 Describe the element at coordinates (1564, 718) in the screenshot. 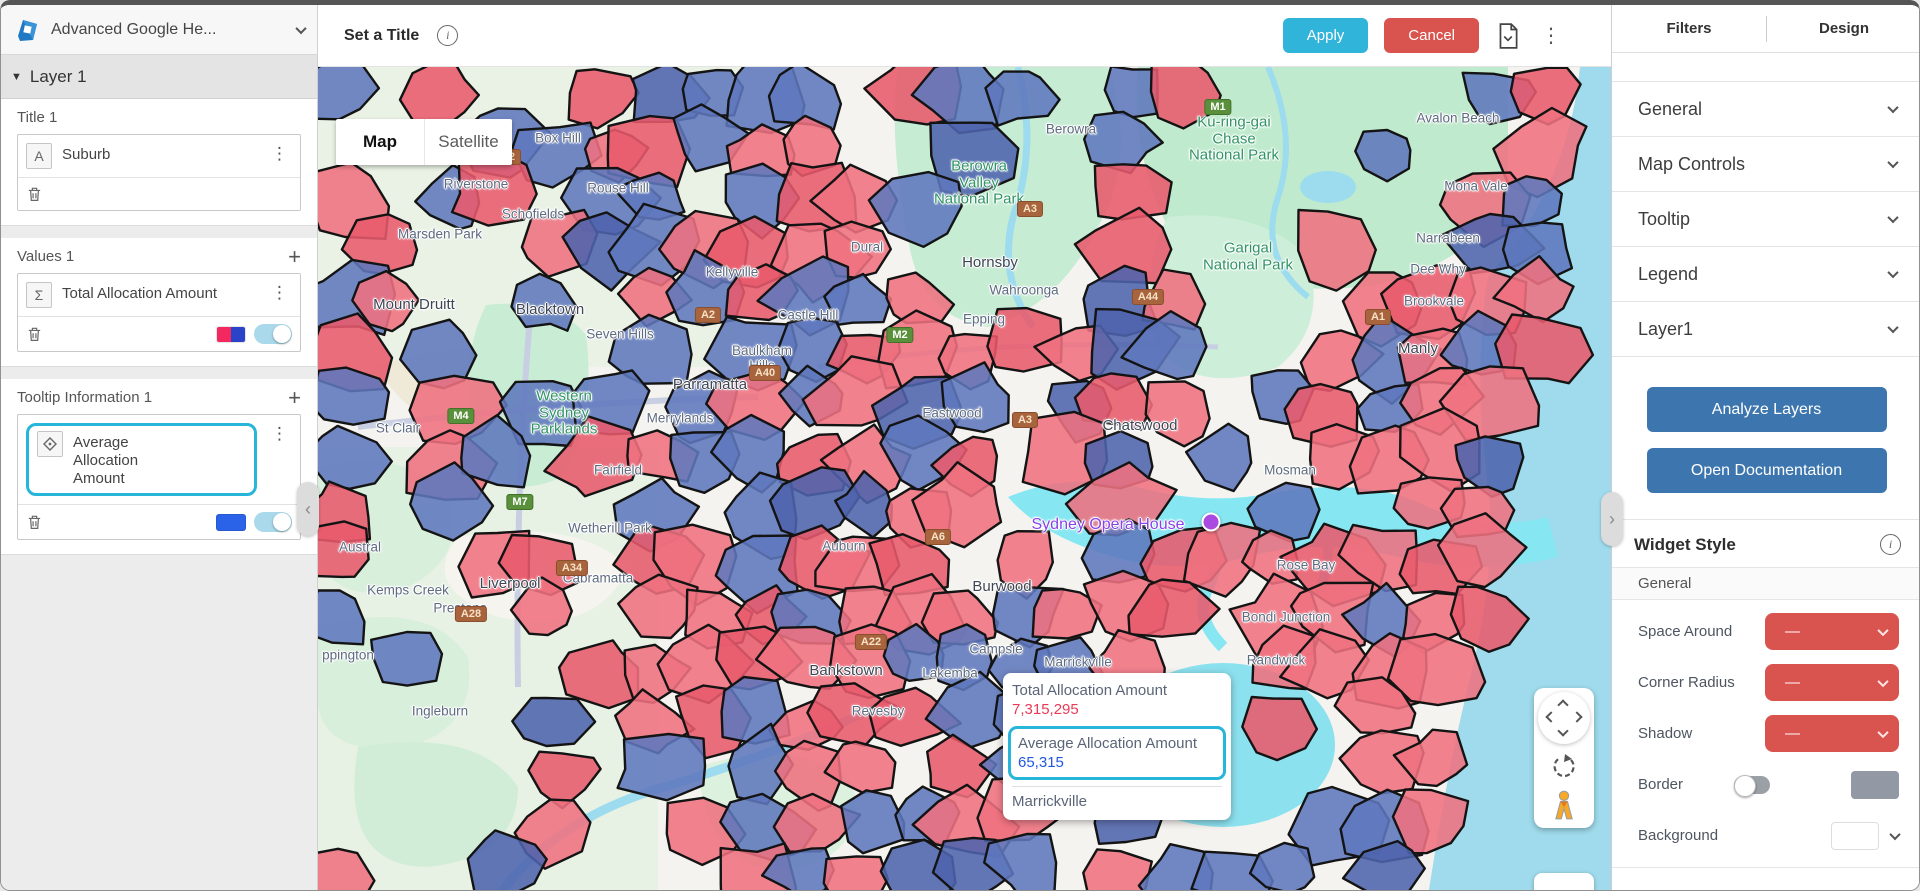

I see `pan-control` at that location.